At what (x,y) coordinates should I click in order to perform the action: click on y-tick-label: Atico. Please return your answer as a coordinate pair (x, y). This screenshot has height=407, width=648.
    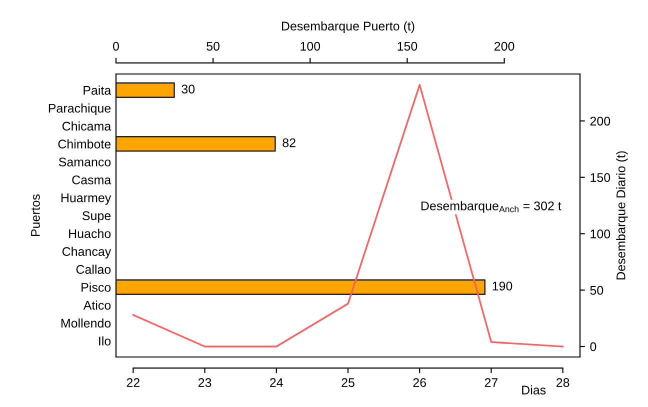
    Looking at the image, I should click on (97, 305).